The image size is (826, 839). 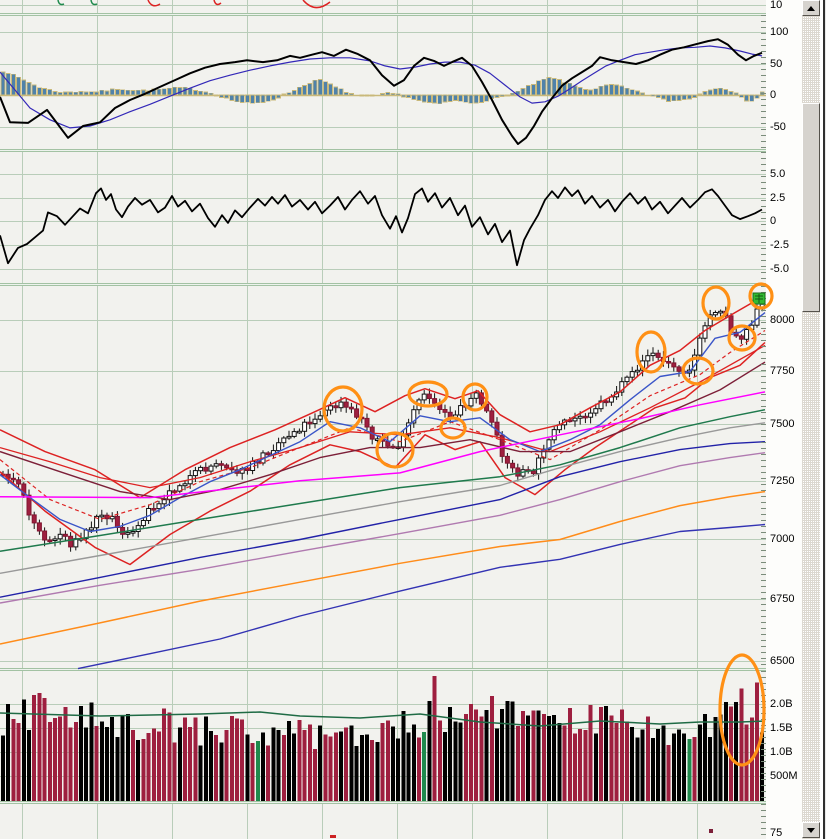 What do you see at coordinates (811, 207) in the screenshot?
I see `scrollbar-thumb` at bounding box center [811, 207].